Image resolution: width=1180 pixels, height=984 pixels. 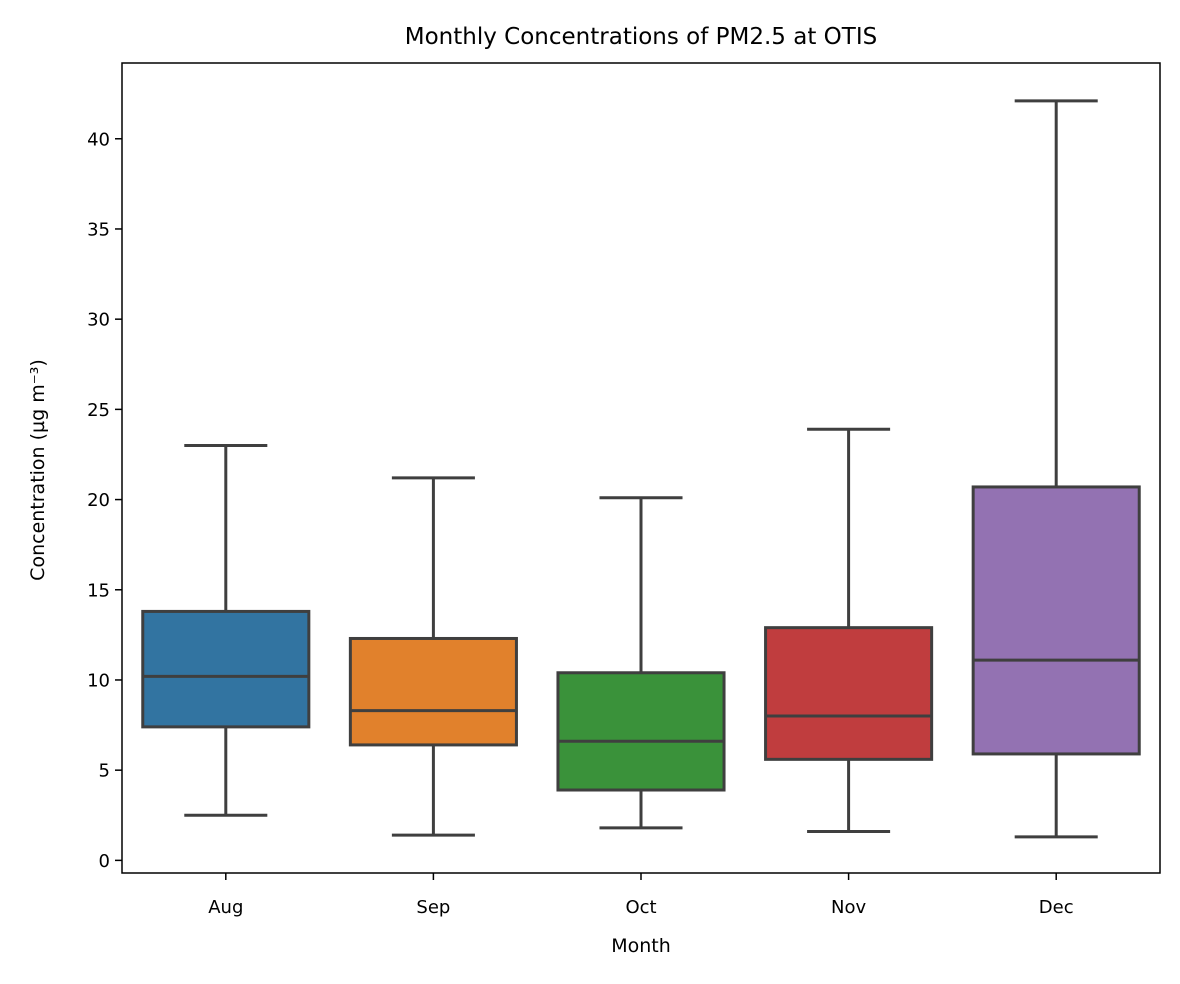 What do you see at coordinates (640, 907) in the screenshot?
I see `x-tick-label: Oct` at bounding box center [640, 907].